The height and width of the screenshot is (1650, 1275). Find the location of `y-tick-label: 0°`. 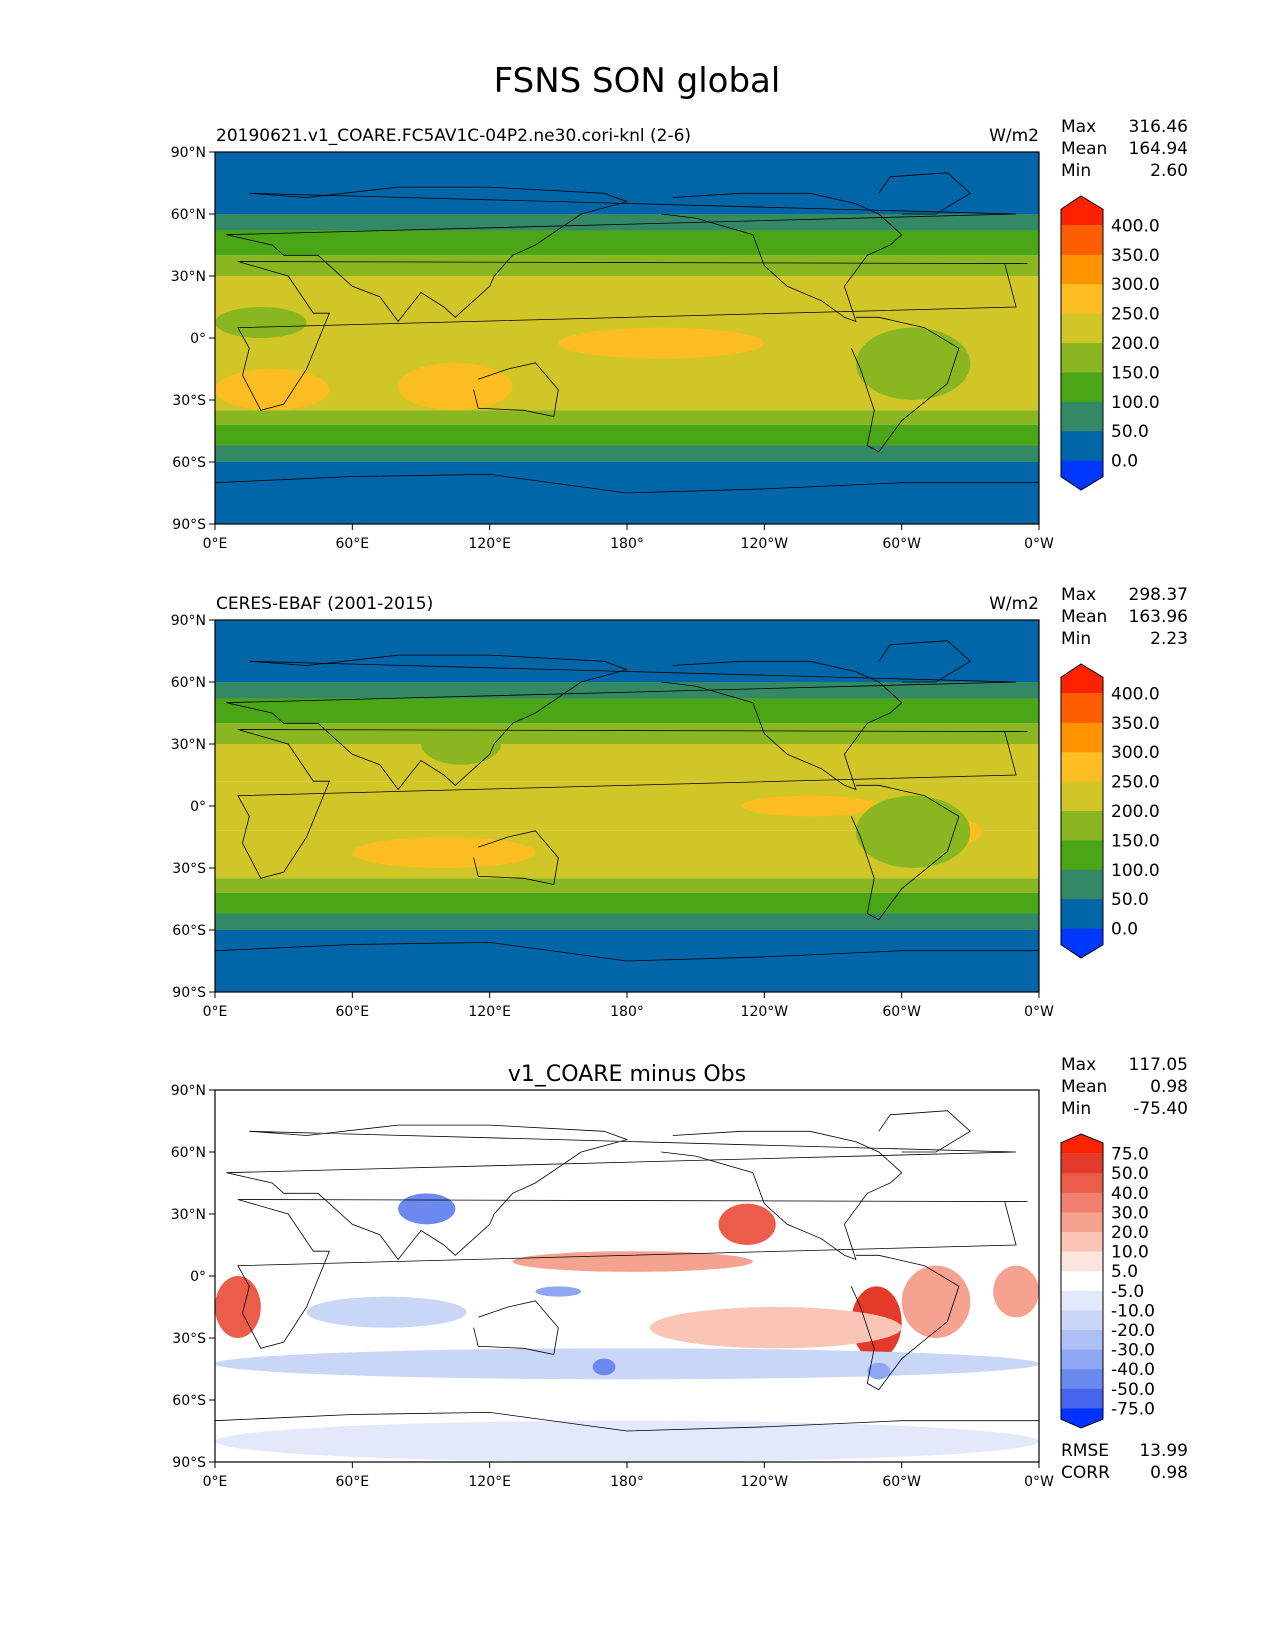

y-tick-label: 0° is located at coordinates (198, 339).